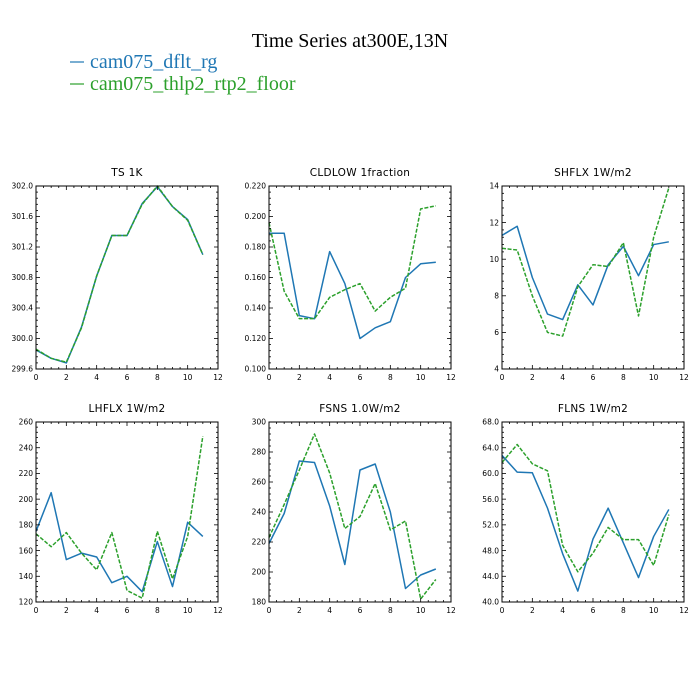 This screenshot has height=700, width=700. Describe the element at coordinates (490, 422) in the screenshot. I see `y-tick-label: 68.0` at that location.